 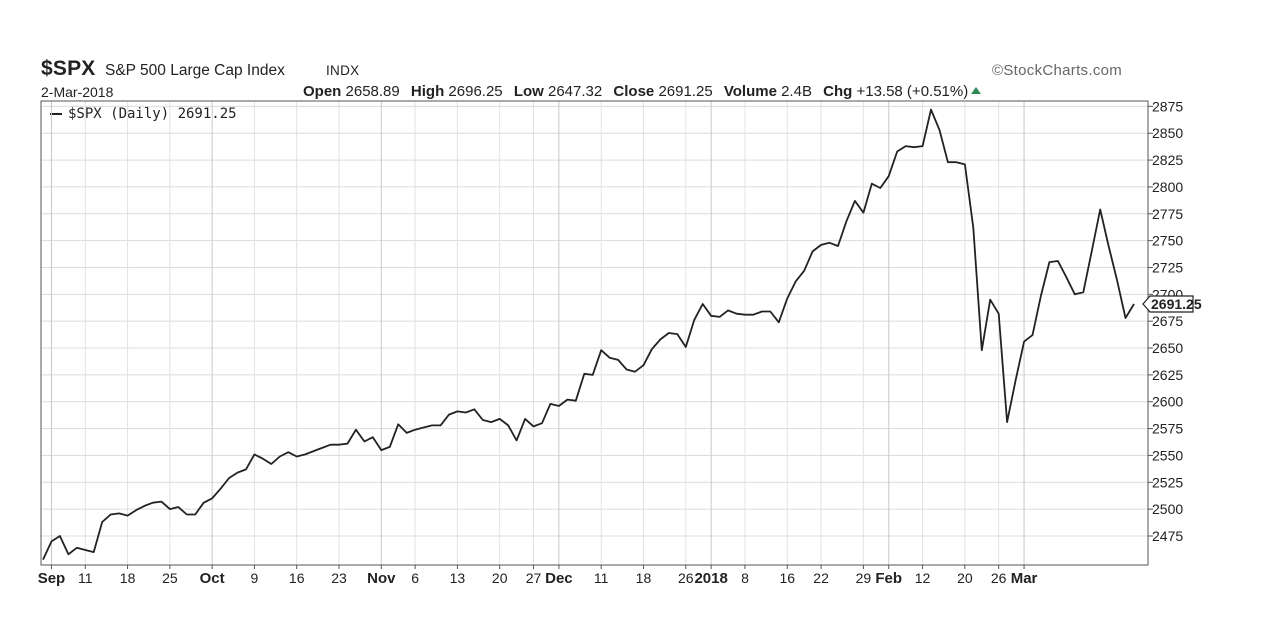 What do you see at coordinates (1176, 304) in the screenshot?
I see `last-price-label: 2691.25` at bounding box center [1176, 304].